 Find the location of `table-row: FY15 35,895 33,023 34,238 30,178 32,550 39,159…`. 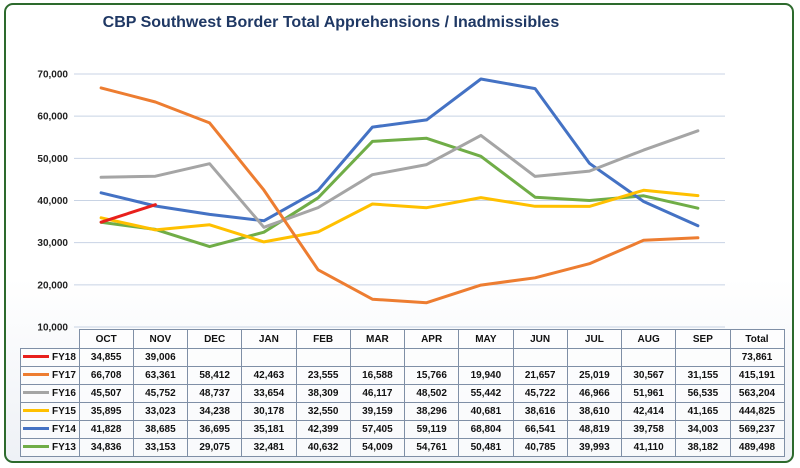

table-row: FY15 35,895 33,023 34,238 30,178 32,550 39,159… is located at coordinates (402, 411).